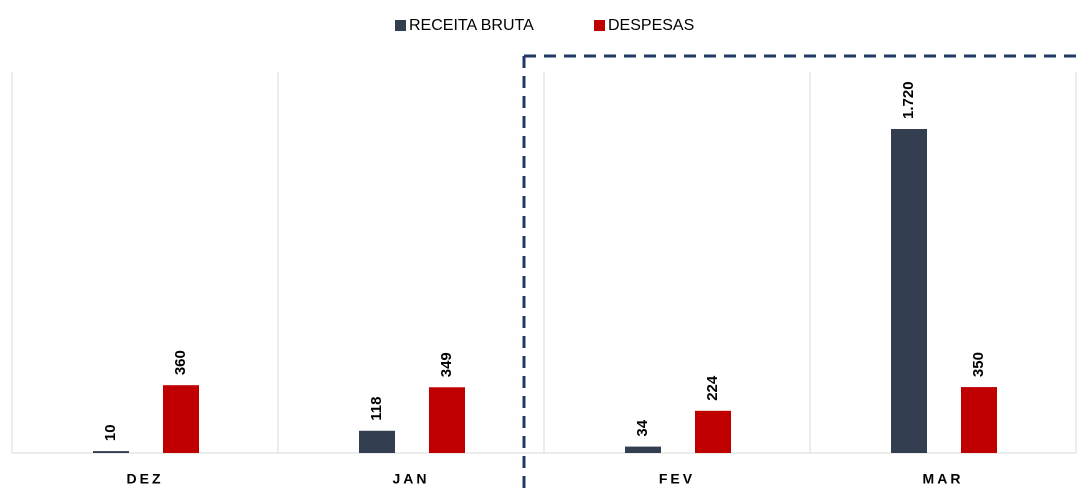 The width and height of the screenshot is (1084, 496). Describe the element at coordinates (943, 479) in the screenshot. I see `x-tick-label: MAR` at that location.